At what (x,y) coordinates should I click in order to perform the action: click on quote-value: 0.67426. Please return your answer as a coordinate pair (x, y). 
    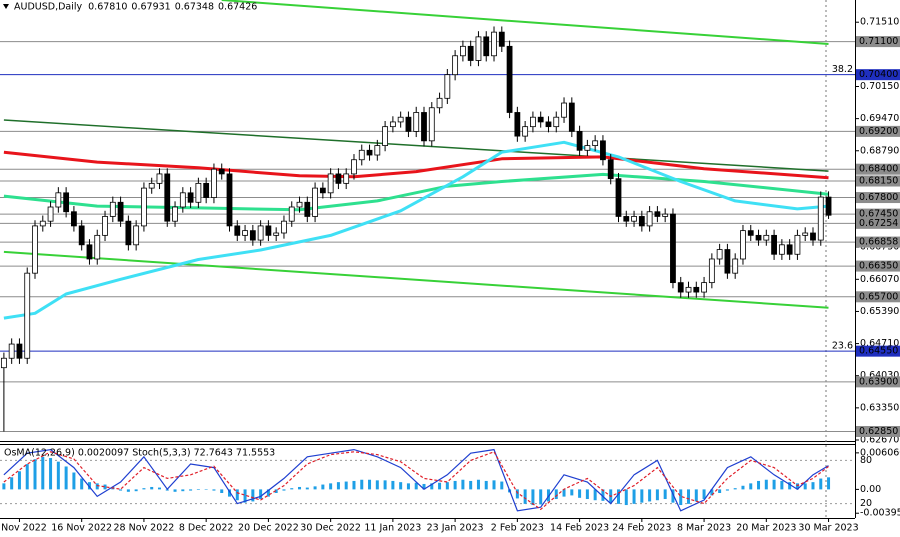
    Looking at the image, I should click on (237, 7).